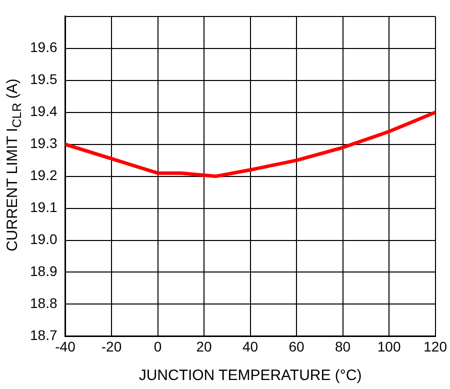  I want to click on y-tick-label: 19.2, so click(44, 175).